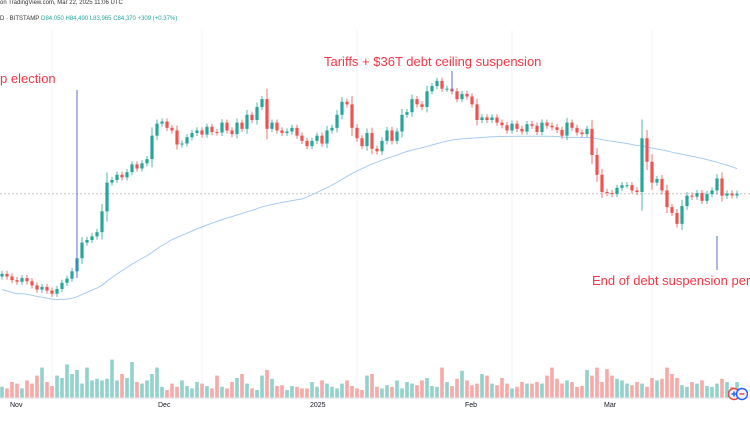  I want to click on x-tick-nov: Nov, so click(16, 405).